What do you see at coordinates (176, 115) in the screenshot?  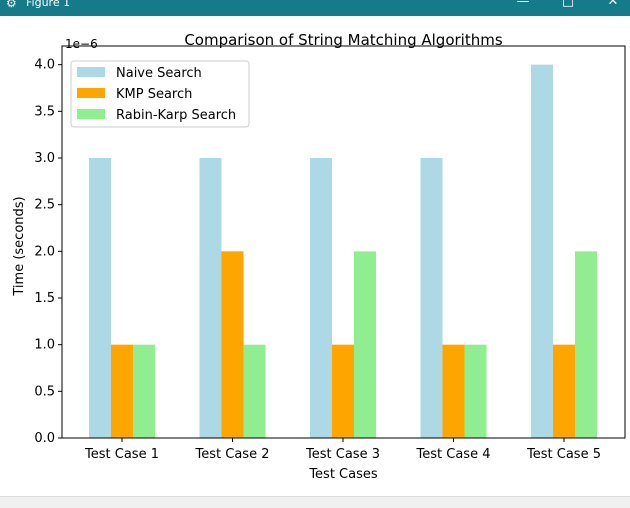 I see `legend-label: Rabin-Karp Search` at bounding box center [176, 115].